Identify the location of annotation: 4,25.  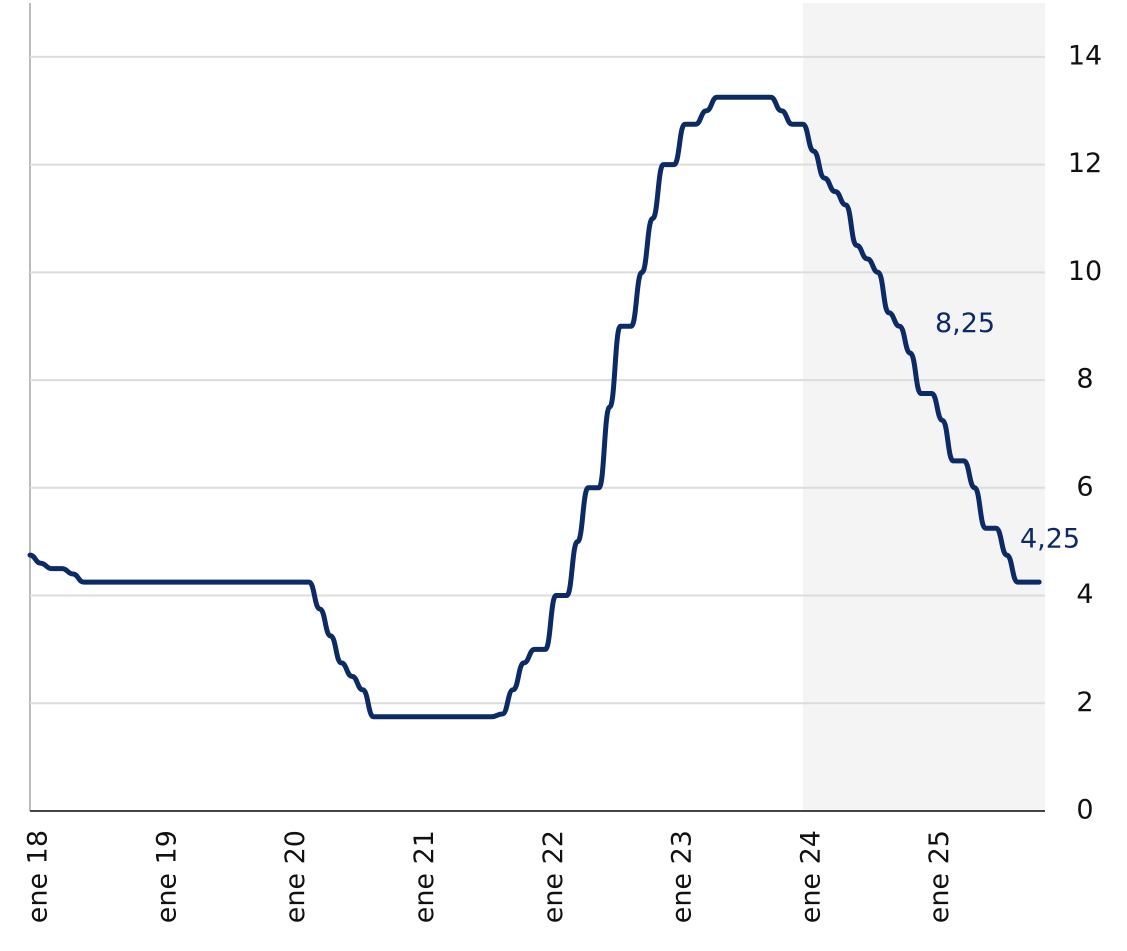
(1050, 539).